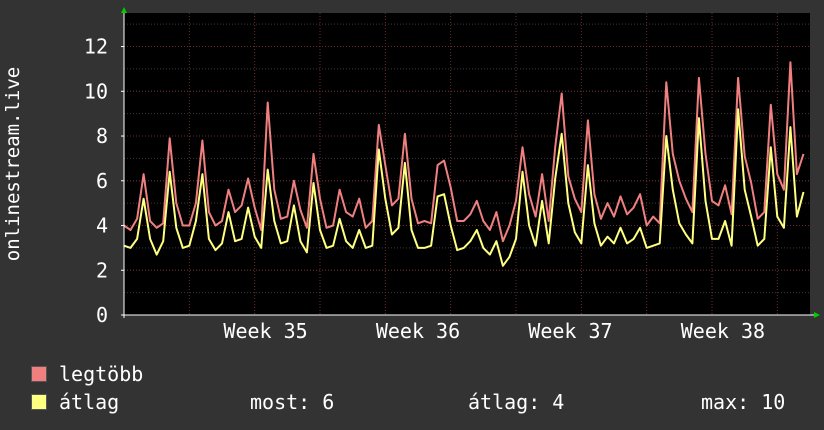 The height and width of the screenshot is (430, 824). Describe the element at coordinates (102, 270) in the screenshot. I see `y-tick-label: 2` at that location.